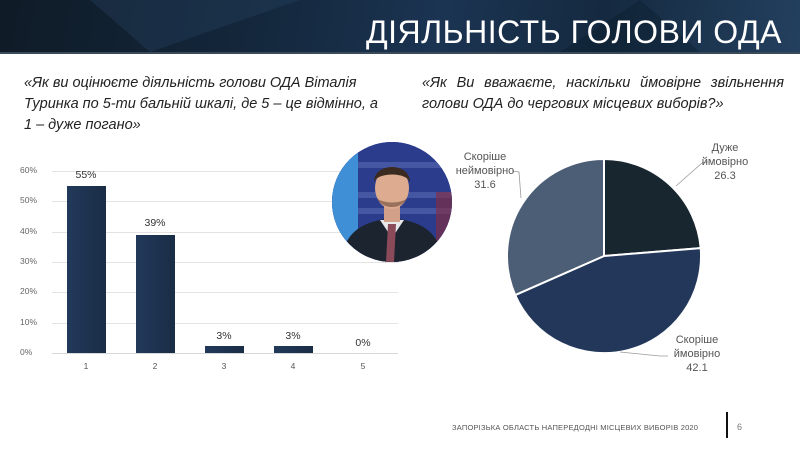  I want to click on x-tick: 3, so click(224, 366).